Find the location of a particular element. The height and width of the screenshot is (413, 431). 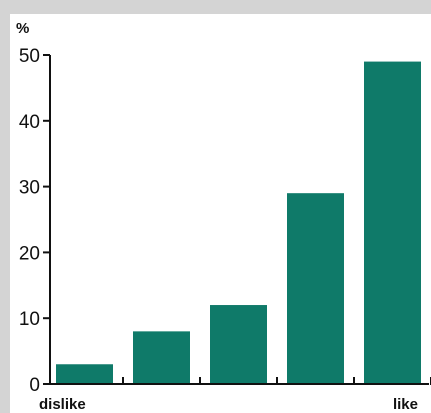

x-axis-ticks is located at coordinates (276, 381).